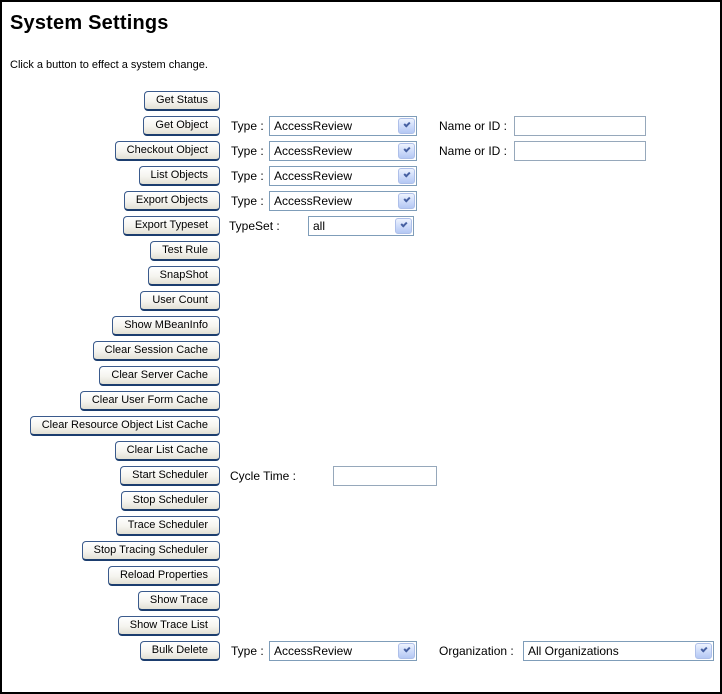 The height and width of the screenshot is (694, 722). Describe the element at coordinates (361, 600) in the screenshot. I see `row-show-trace: Show Trace` at that location.